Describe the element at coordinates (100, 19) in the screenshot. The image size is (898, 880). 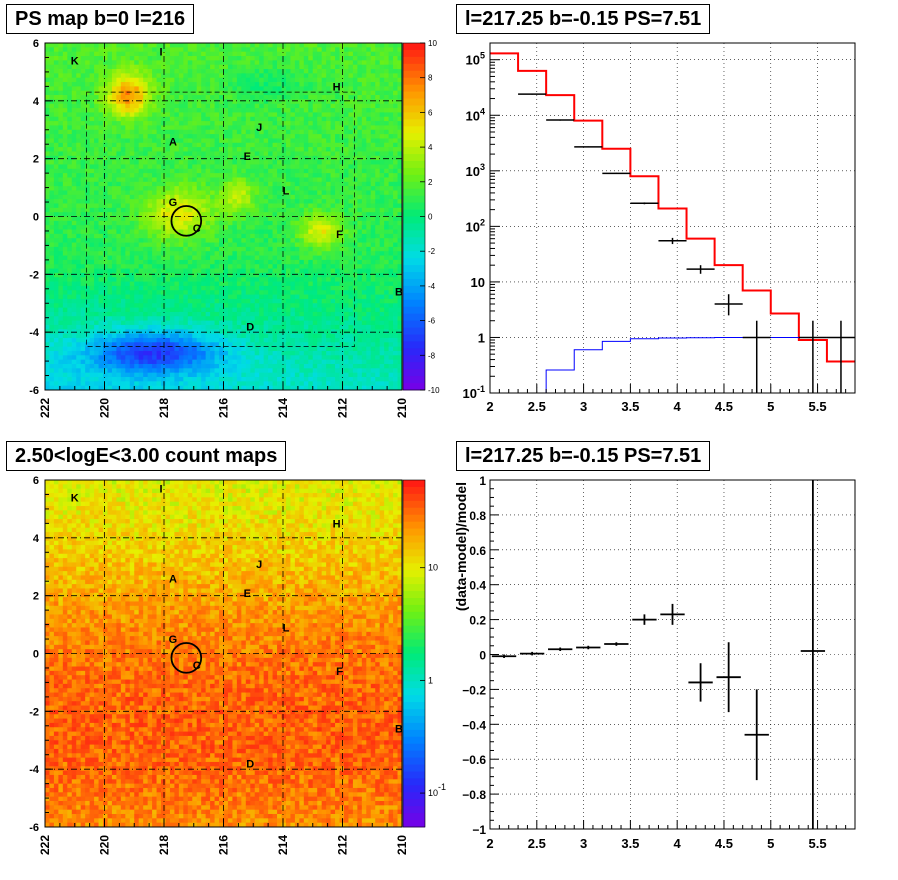
I see `ps-map-title: PS map b=0 l=216` at that location.